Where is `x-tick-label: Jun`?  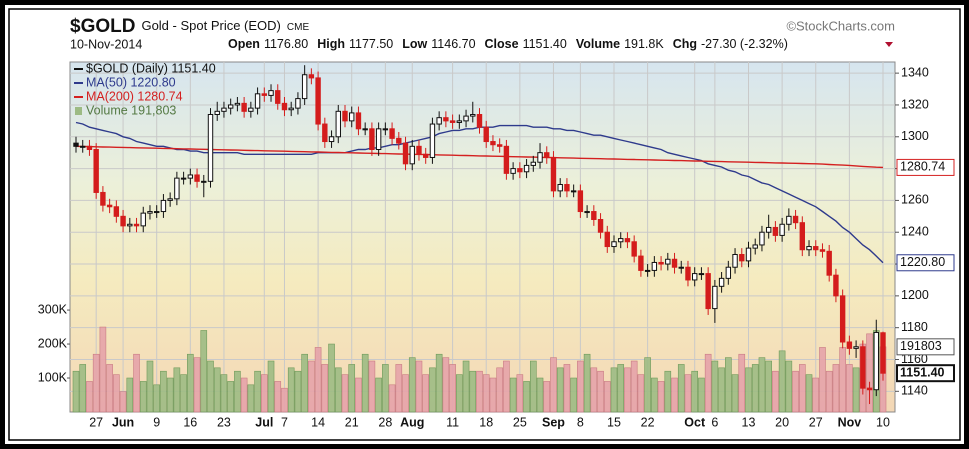 x-tick-label: Jun is located at coordinates (123, 422).